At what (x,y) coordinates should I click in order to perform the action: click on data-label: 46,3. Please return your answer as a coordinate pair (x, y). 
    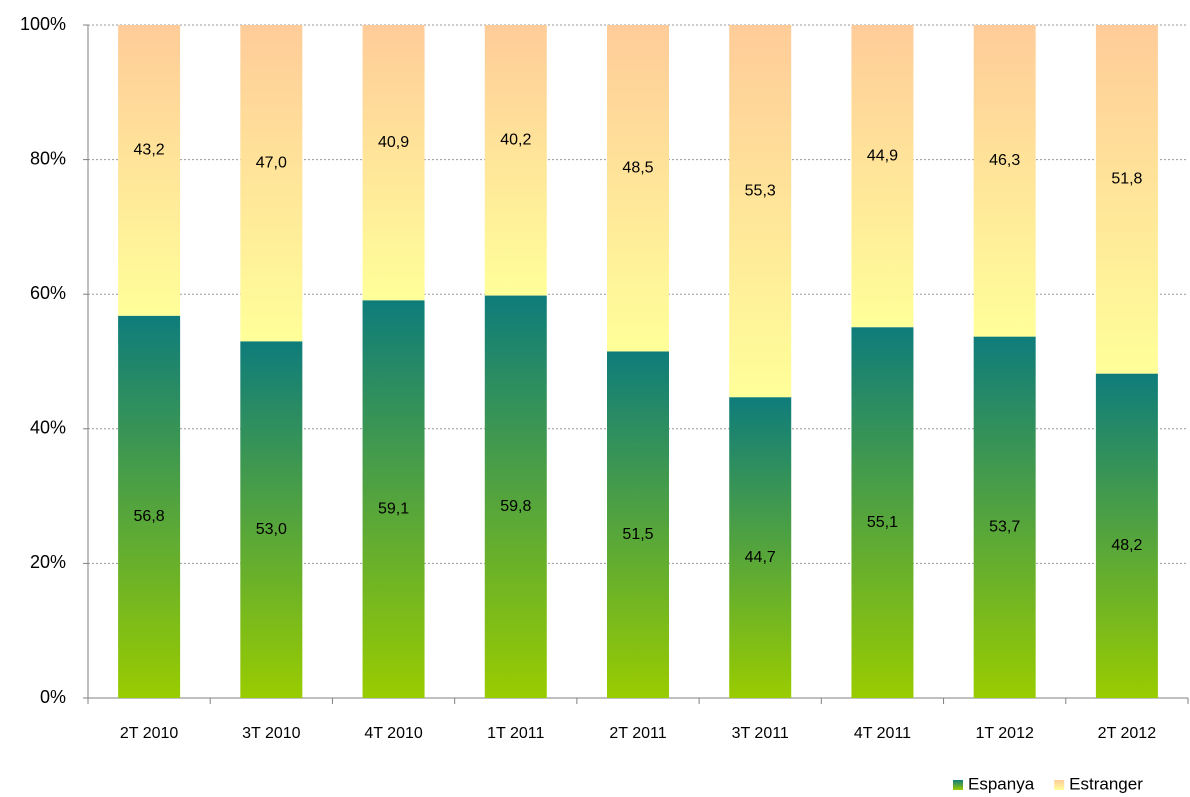
    Looking at the image, I should click on (1004, 160).